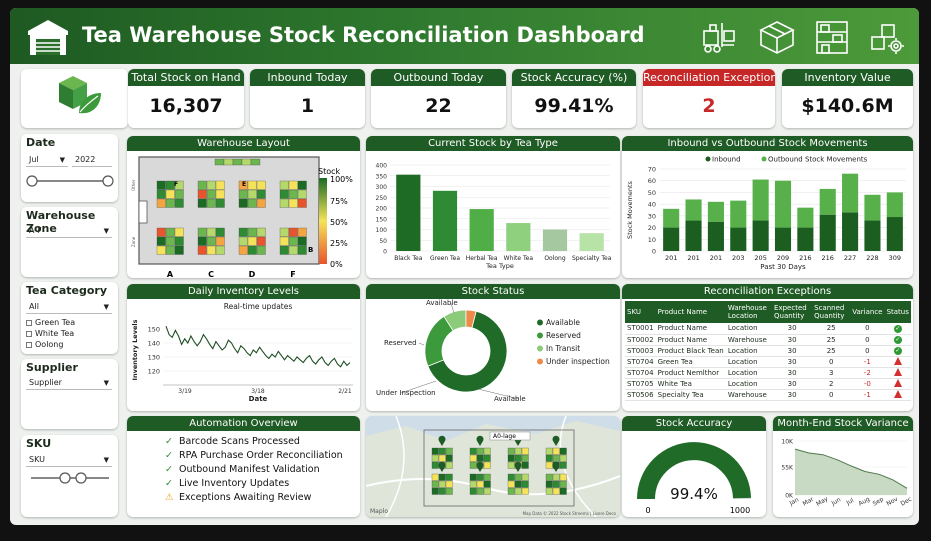 Image resolution: width=931 pixels, height=541 pixels. What do you see at coordinates (74, 98) in the screenshot?
I see `tea-logo-card` at bounding box center [74, 98].